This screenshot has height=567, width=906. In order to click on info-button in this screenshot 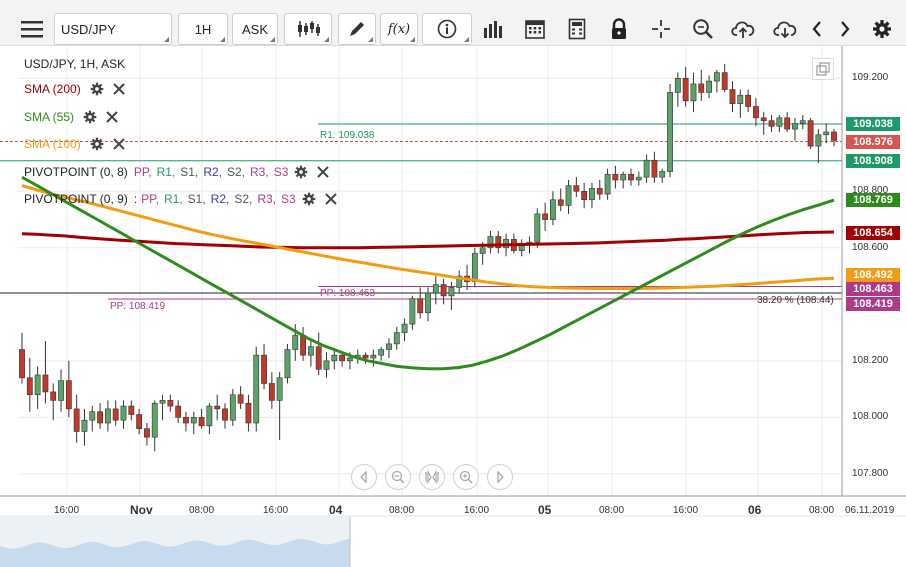, I will do `click(447, 29)`.